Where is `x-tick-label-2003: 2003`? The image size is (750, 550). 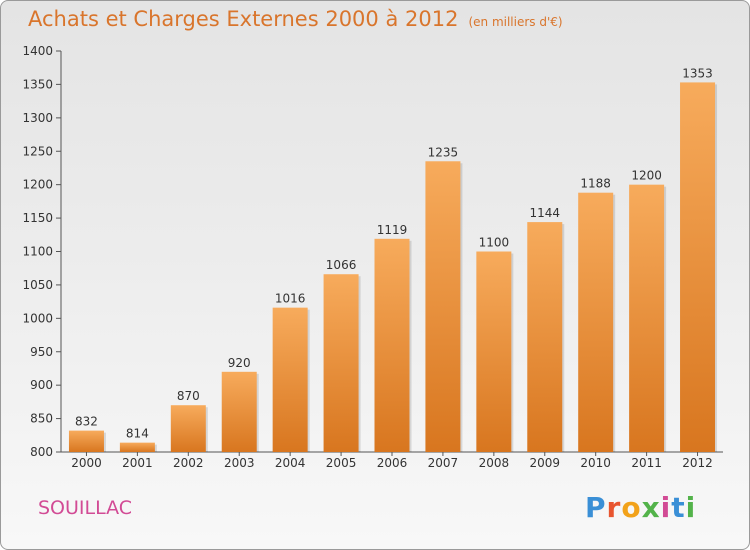
x-tick-label-2003: 2003 is located at coordinates (239, 463).